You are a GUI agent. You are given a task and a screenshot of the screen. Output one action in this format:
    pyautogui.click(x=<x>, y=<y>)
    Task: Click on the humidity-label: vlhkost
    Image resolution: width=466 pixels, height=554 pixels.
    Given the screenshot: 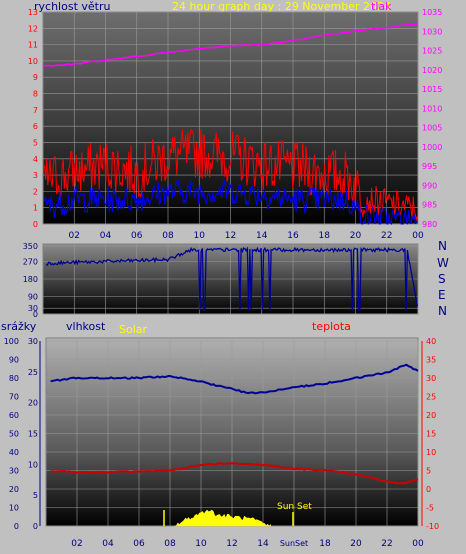 What is the action you would take?
    pyautogui.click(x=86, y=326)
    